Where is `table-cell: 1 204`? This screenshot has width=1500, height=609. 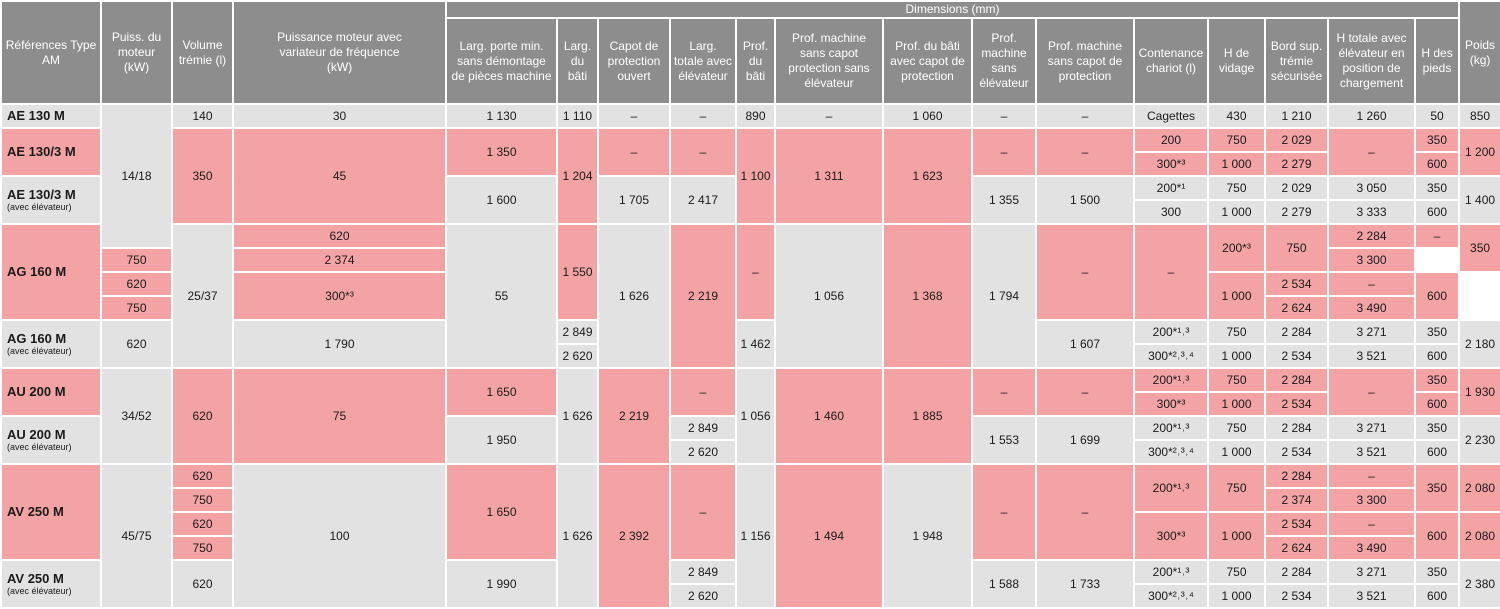 table-cell: 1 204 is located at coordinates (577, 176).